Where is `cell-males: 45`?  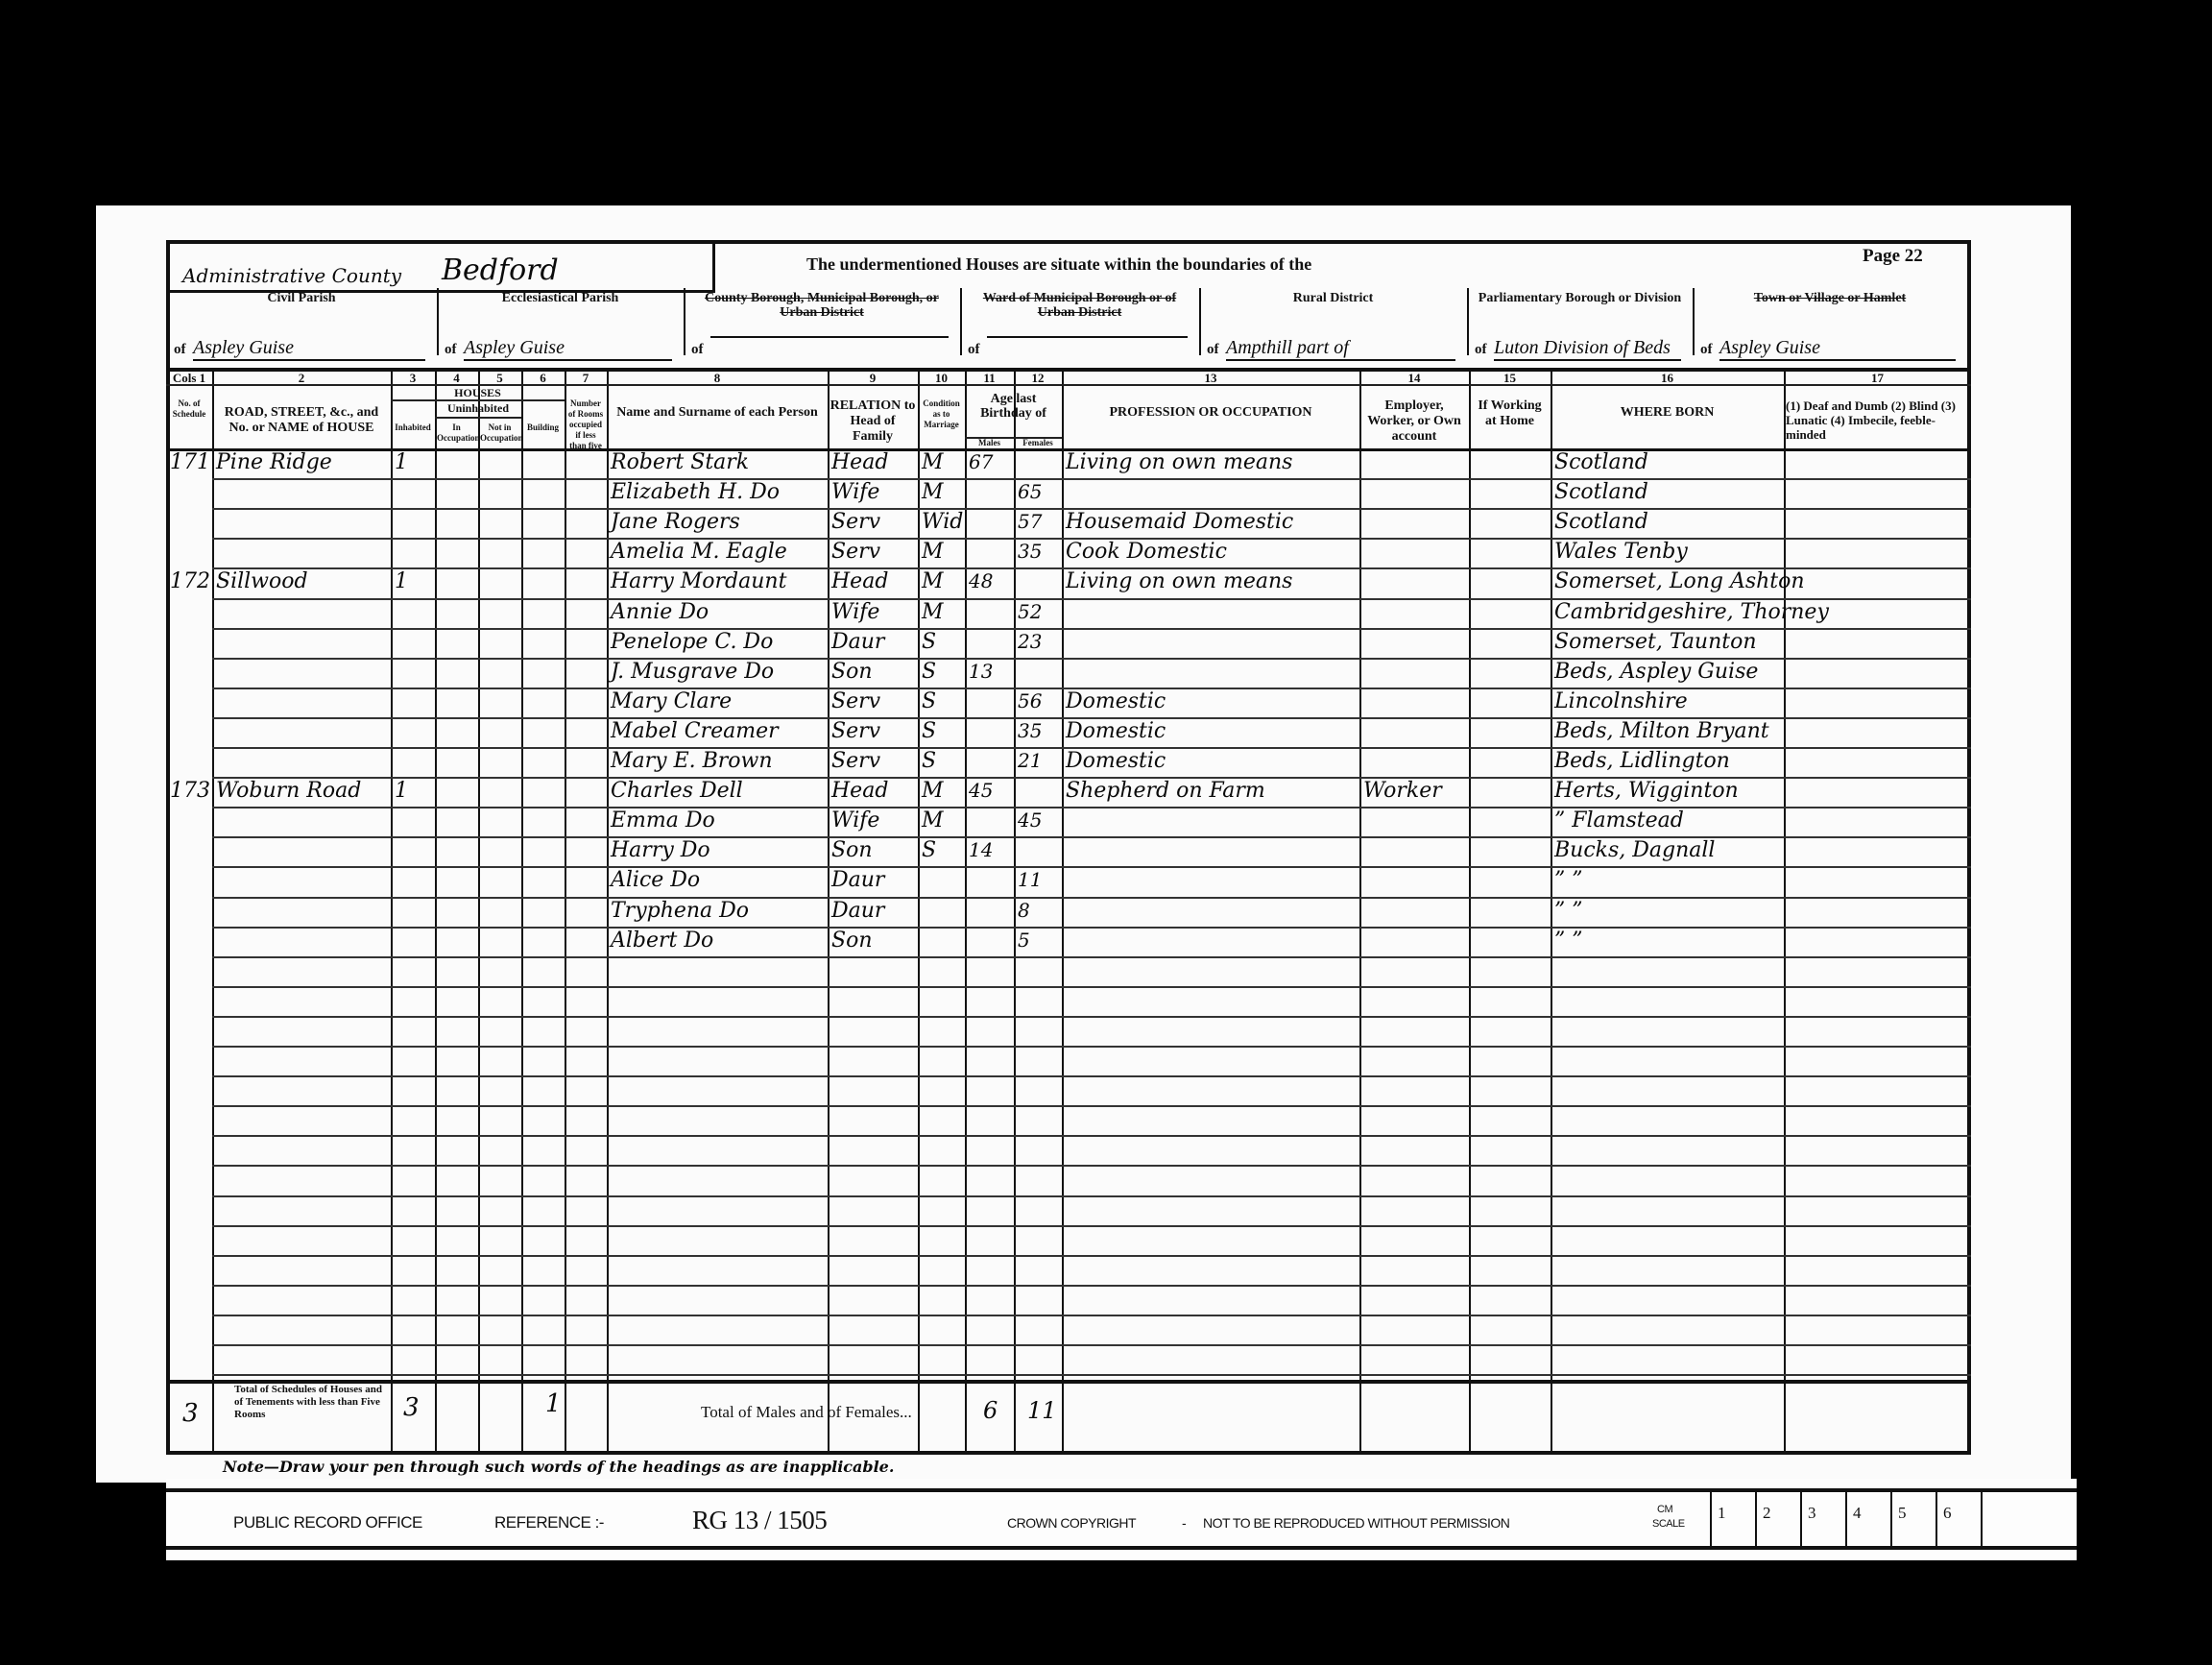 cell-males: 45 is located at coordinates (982, 791).